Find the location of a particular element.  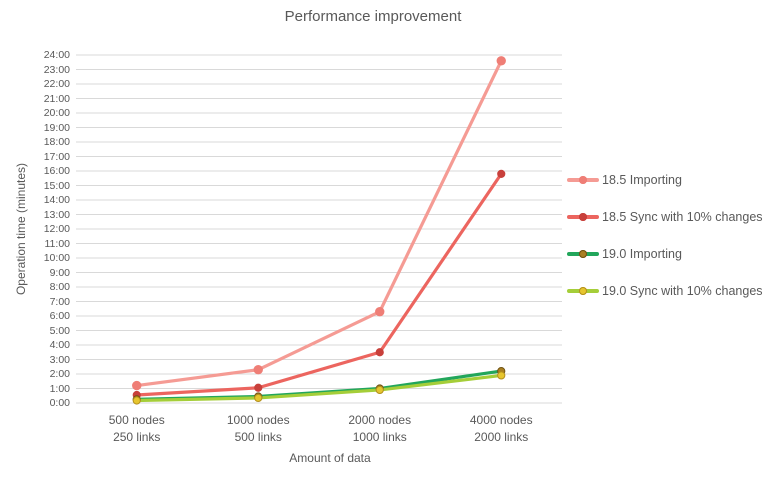

y-tick-label: 0:00 is located at coordinates (59, 403).